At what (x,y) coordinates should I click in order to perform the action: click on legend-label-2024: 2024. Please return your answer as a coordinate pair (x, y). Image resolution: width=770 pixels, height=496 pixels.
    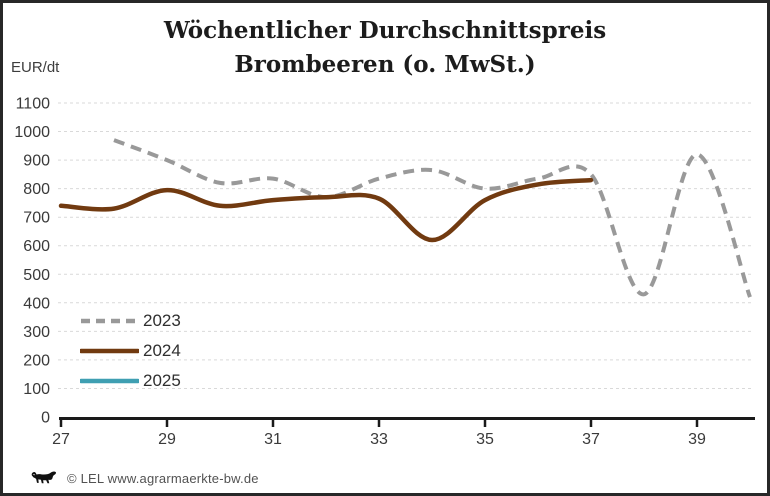
    Looking at the image, I should click on (162, 350).